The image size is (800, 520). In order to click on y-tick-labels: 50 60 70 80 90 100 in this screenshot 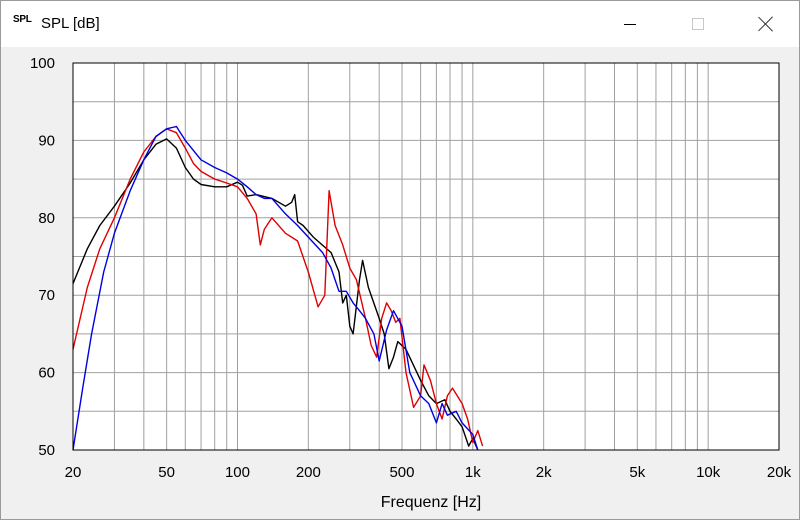, I will do `click(42, 257)`.